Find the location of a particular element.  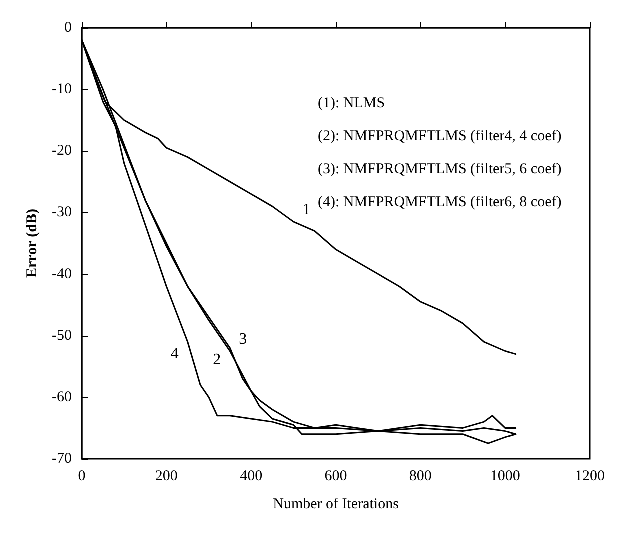

y-tick-label: -50 is located at coordinates (62, 336).